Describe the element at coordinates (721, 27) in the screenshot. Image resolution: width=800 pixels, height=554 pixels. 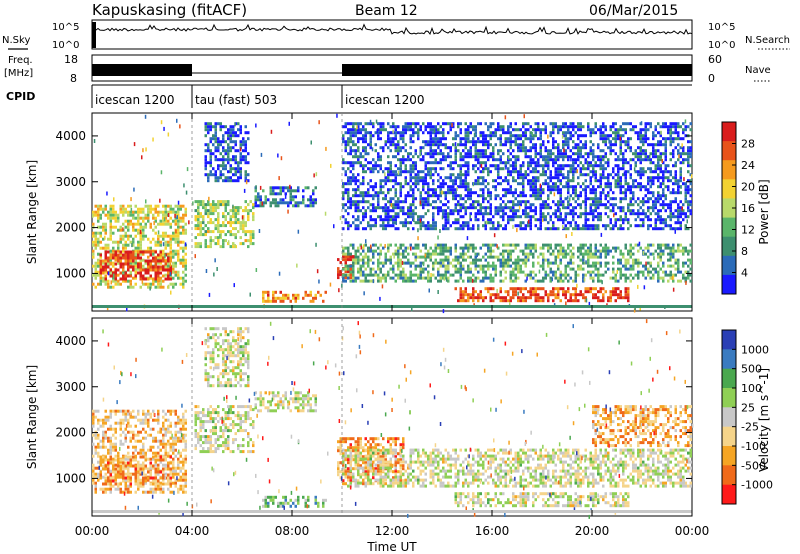
I see `nsearch-tick-top: 10^5` at that location.